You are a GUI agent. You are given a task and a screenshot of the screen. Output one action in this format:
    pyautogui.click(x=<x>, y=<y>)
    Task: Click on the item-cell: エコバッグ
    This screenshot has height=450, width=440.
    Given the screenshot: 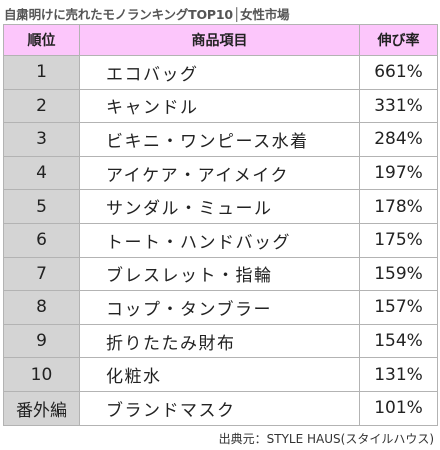 What is the action you would take?
    pyautogui.click(x=219, y=72)
    